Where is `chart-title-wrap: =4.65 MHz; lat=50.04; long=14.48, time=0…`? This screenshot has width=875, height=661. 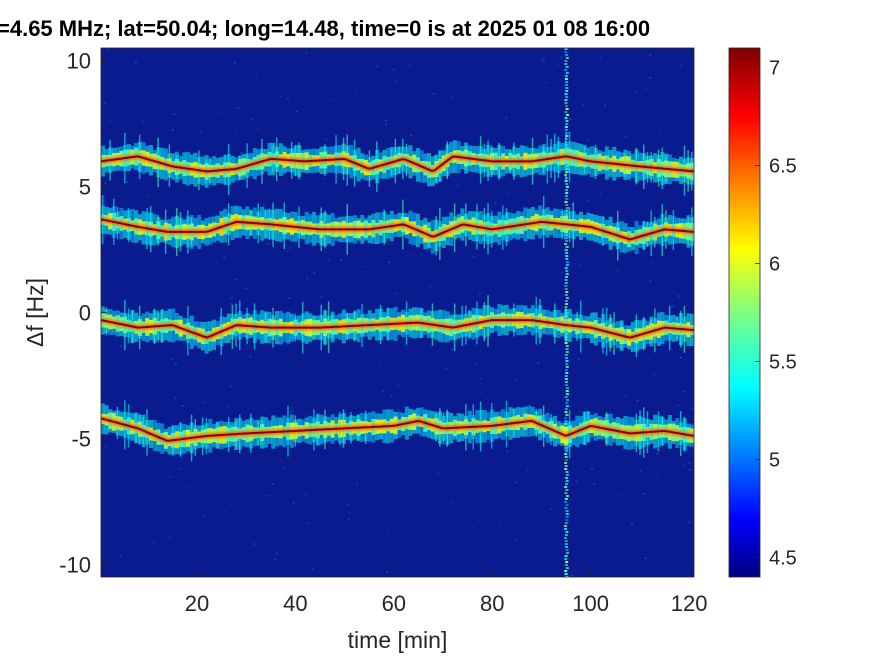
chart-title-wrap: =4.65 MHz; lat=50.04; long=14.48, time=0… is located at coordinates (437, 31).